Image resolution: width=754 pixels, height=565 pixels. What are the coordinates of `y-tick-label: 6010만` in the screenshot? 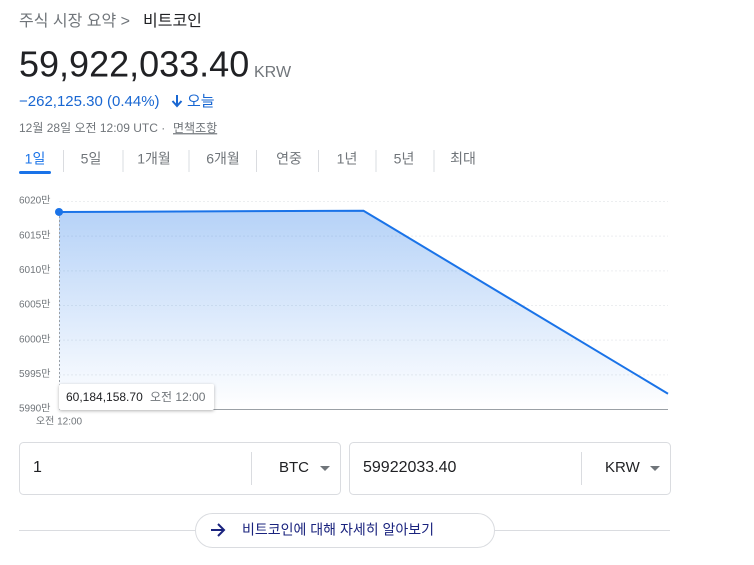 It's located at (34, 270).